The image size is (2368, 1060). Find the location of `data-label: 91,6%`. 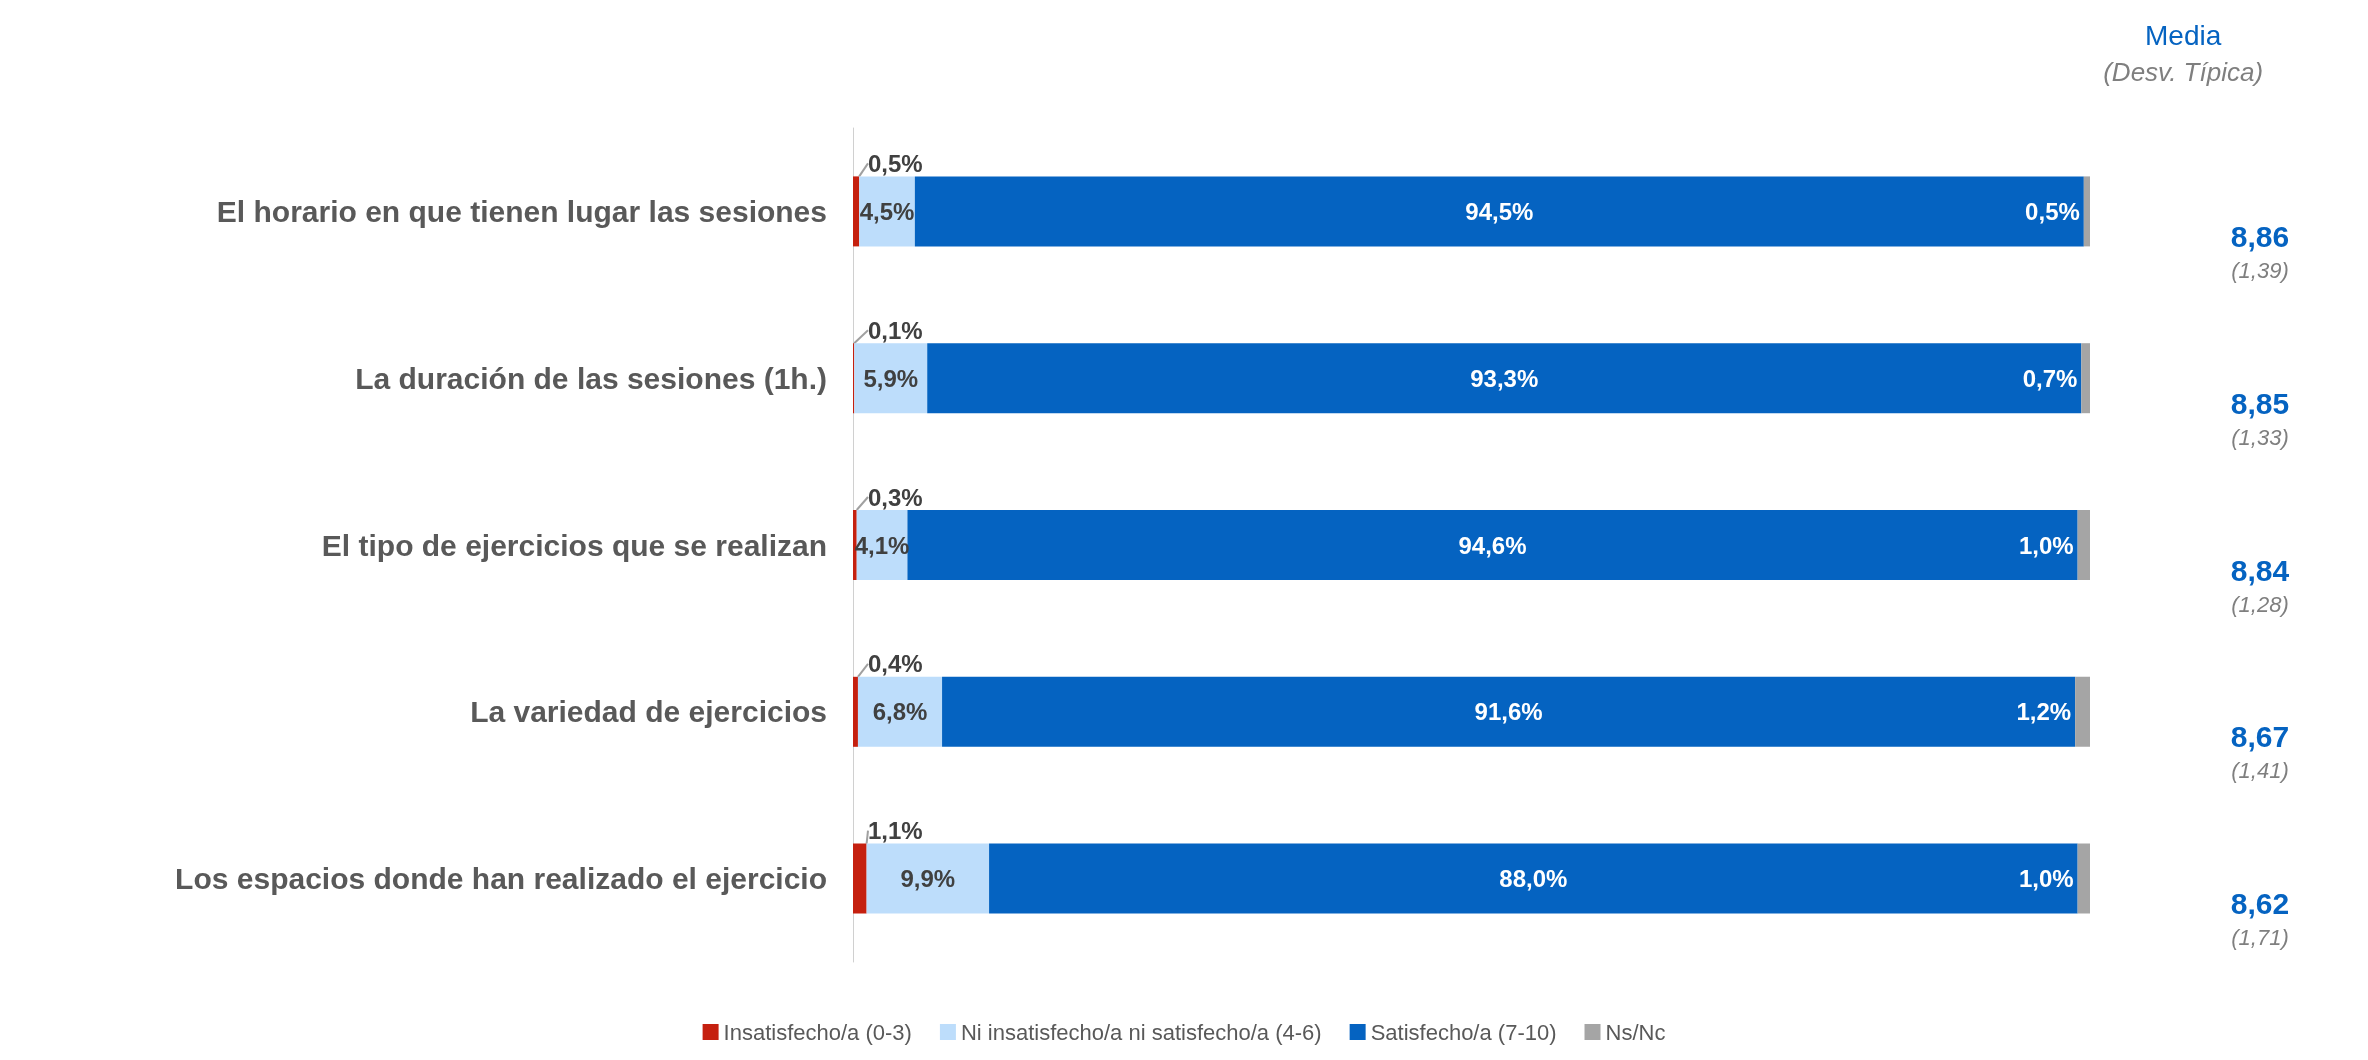

data-label: 91,6% is located at coordinates (1508, 712).